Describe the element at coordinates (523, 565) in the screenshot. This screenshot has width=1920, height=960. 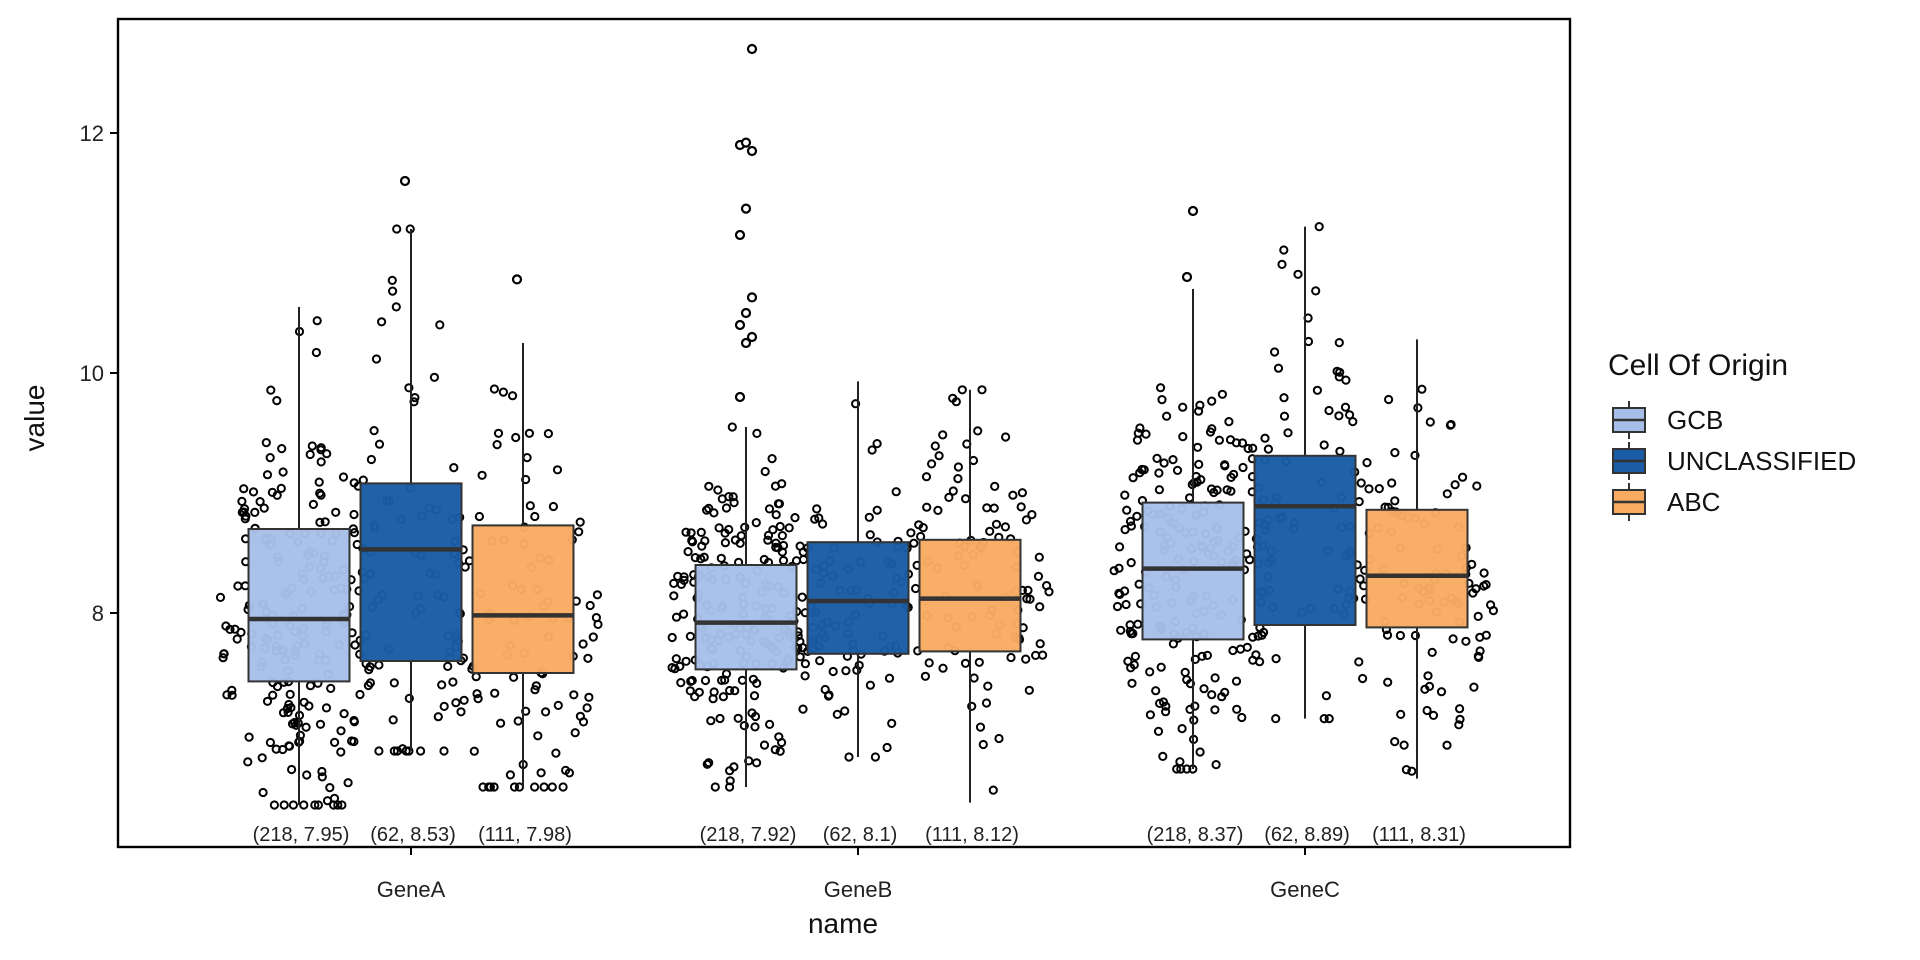
I see `box-genea-abc` at that location.